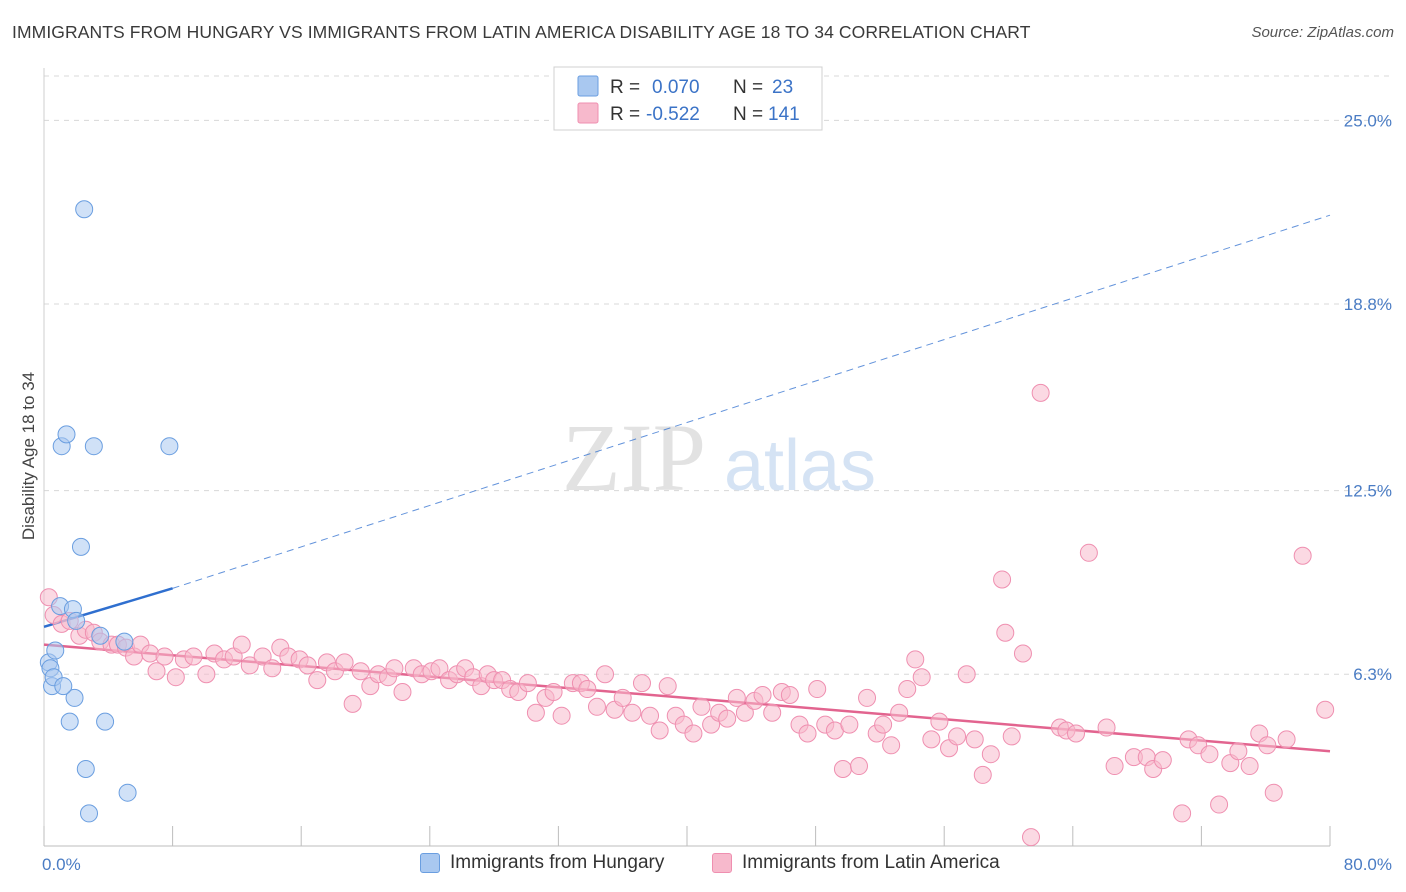 This screenshot has width=1406, height=892. I want to click on legend-label-hungary: Immigrants from Hungary, so click(557, 862).